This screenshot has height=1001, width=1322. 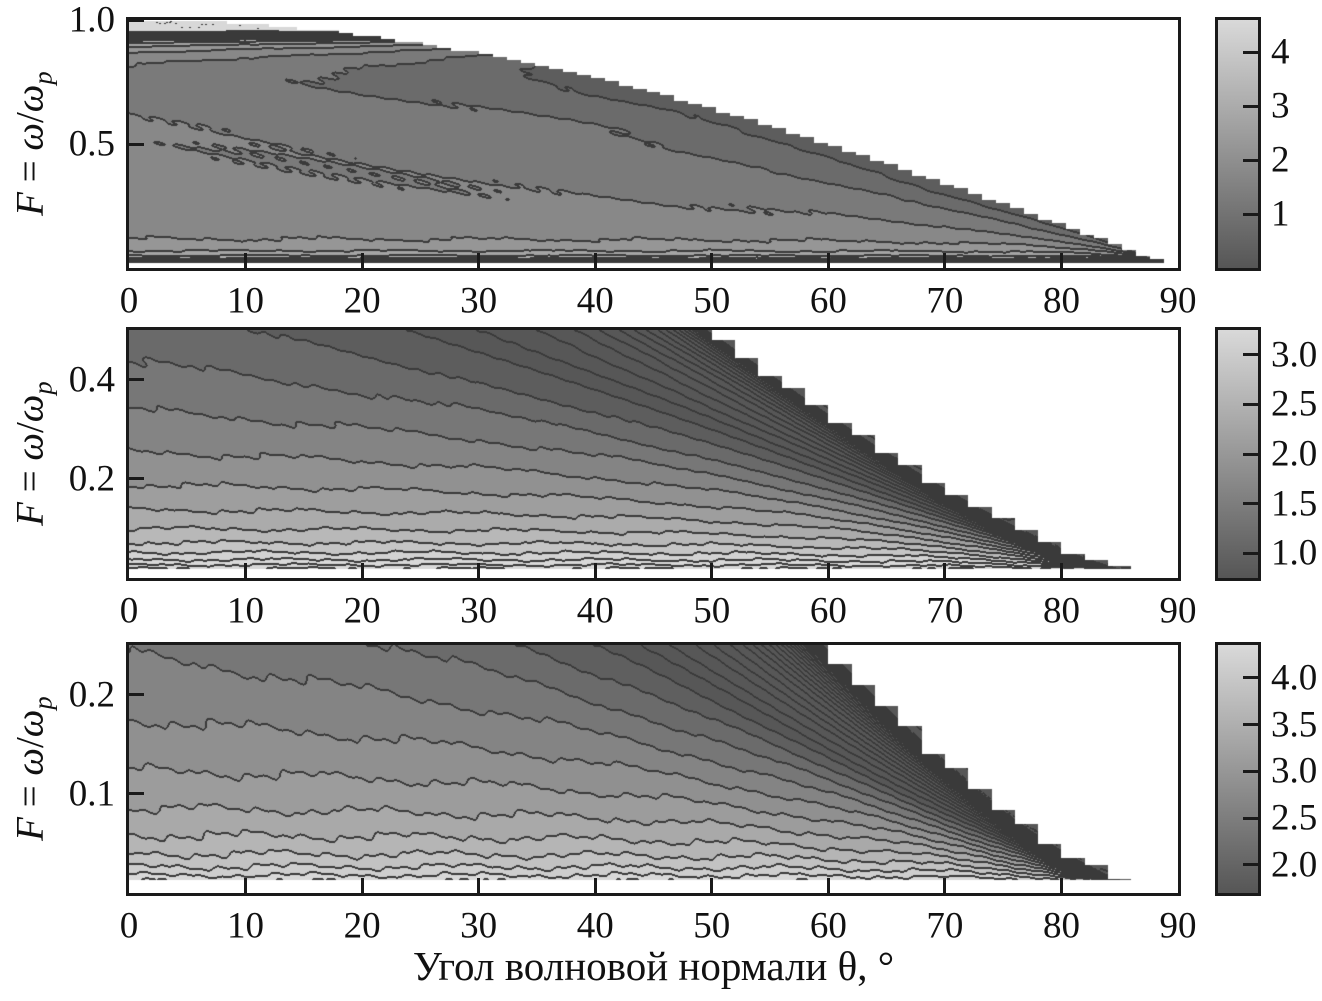 What do you see at coordinates (91, 144) in the screenshot?
I see `y-tick-label: 0.5` at bounding box center [91, 144].